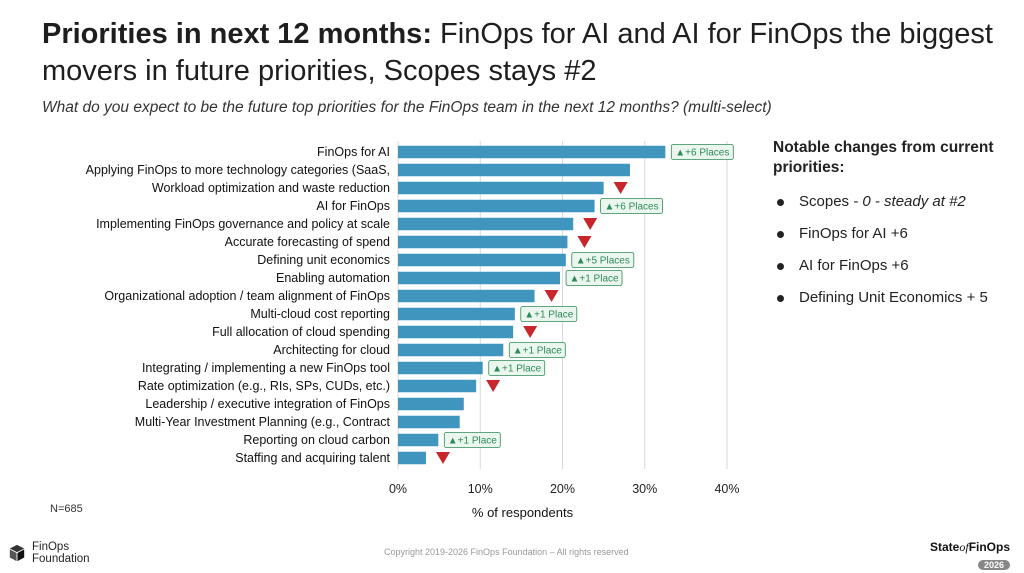  What do you see at coordinates (480, 489) in the screenshot?
I see `x-tick-label: 10%` at bounding box center [480, 489].